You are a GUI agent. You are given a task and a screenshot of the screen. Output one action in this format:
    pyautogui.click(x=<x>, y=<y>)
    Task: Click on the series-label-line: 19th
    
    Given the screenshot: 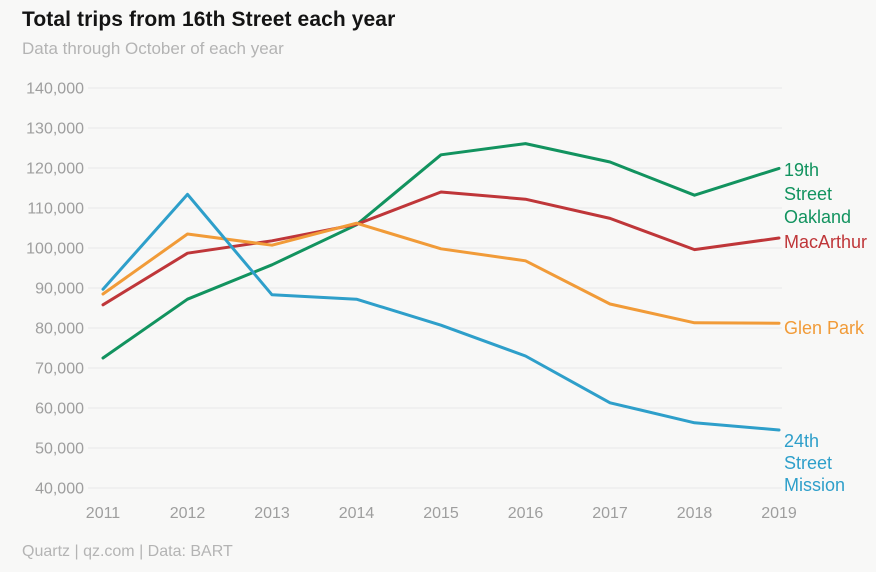 What is the action you would take?
    pyautogui.click(x=802, y=170)
    